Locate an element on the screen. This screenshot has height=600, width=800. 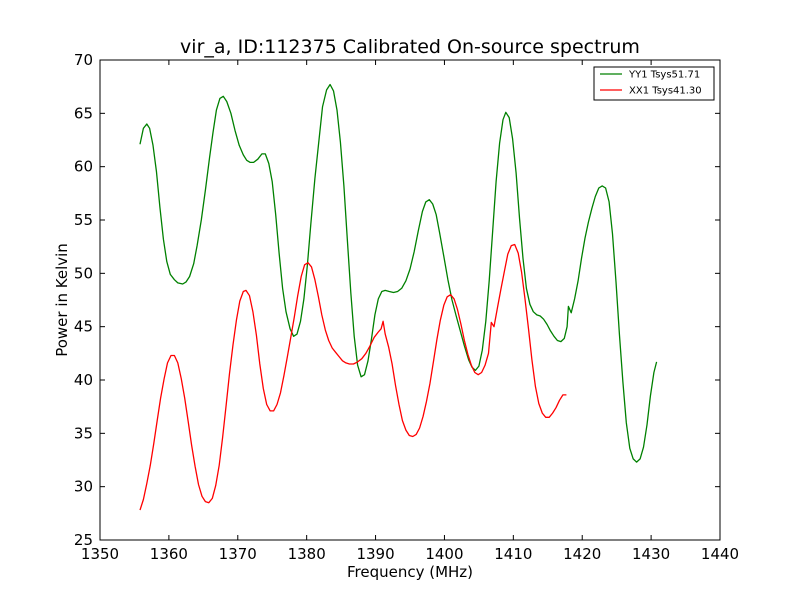
legend-label-xx1: XX1 Tsys41.30 is located at coordinates (665, 91).